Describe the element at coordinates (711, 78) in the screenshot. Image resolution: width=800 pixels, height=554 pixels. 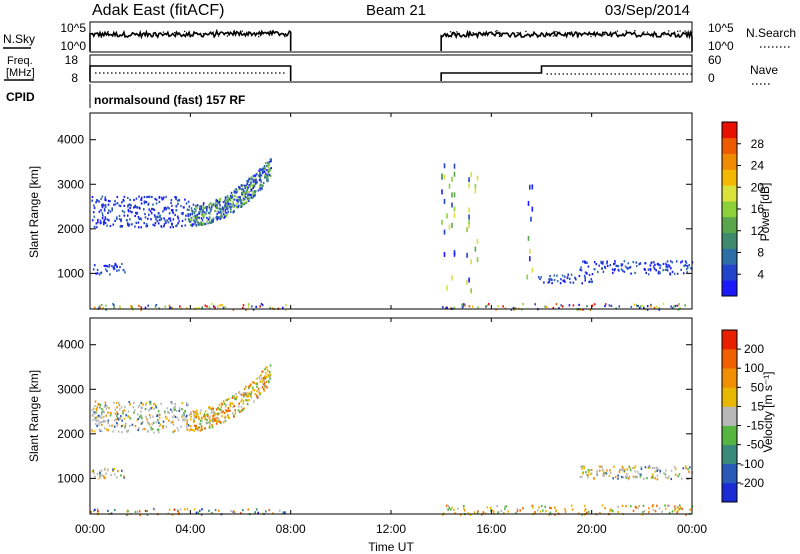
I see `nave-tick-bottom: 0` at that location.